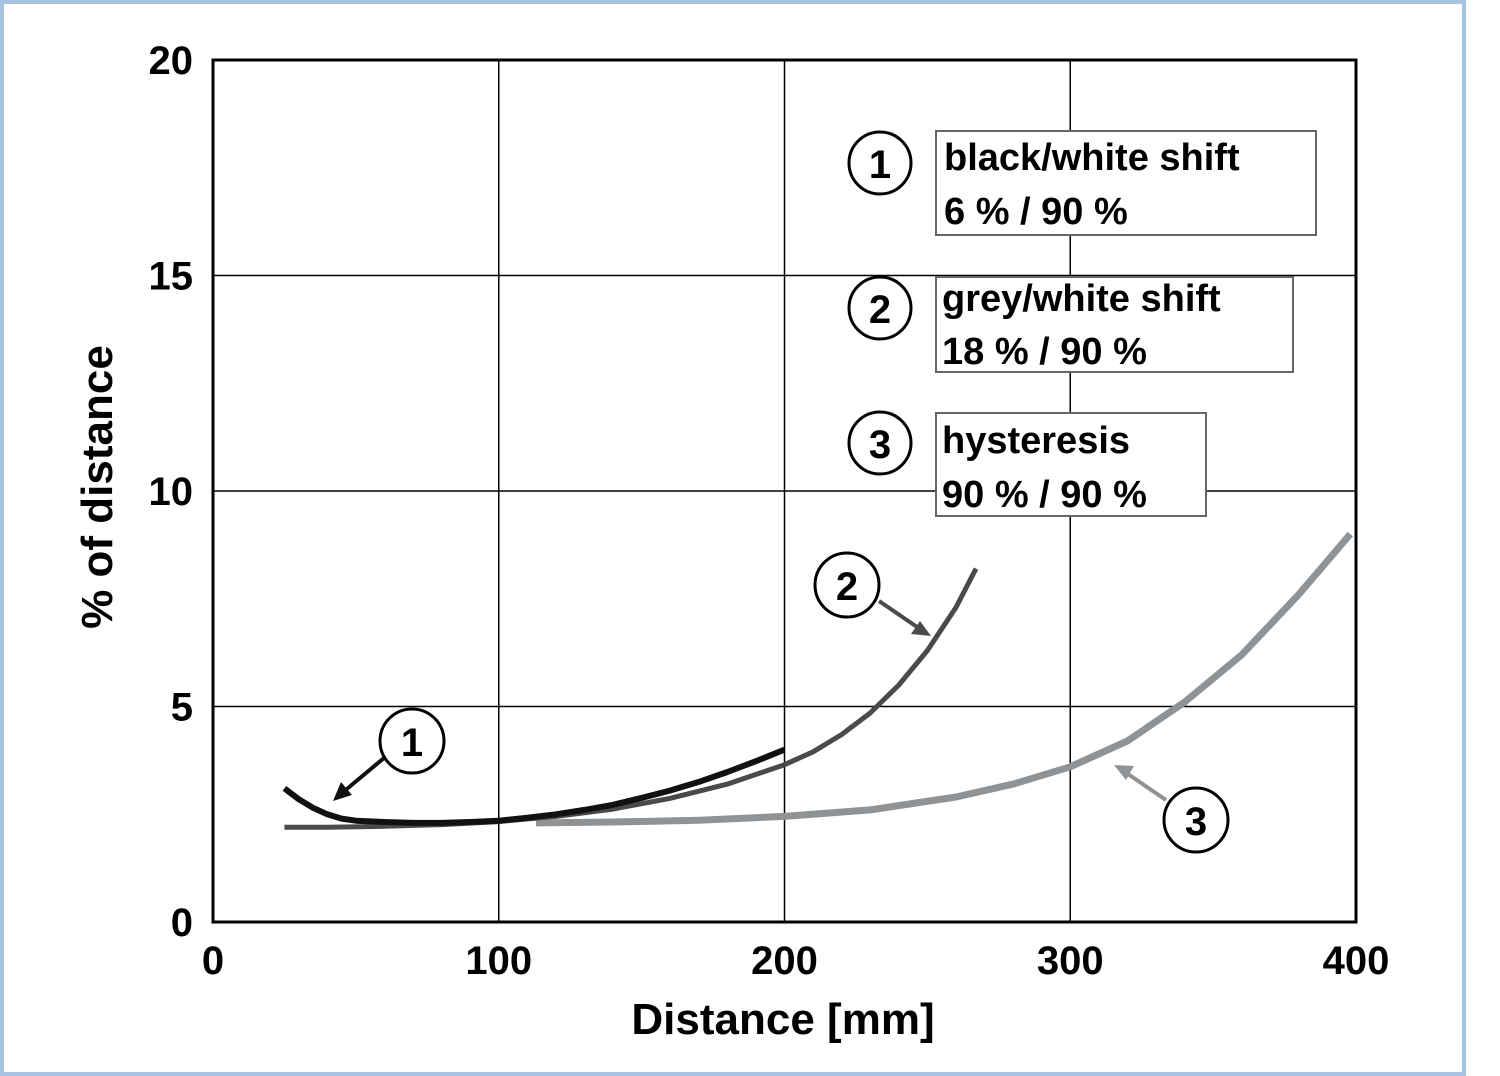 The height and width of the screenshot is (1076, 1500). Describe the element at coordinates (1356, 961) in the screenshot. I see `x-tick-label: 400` at that location.